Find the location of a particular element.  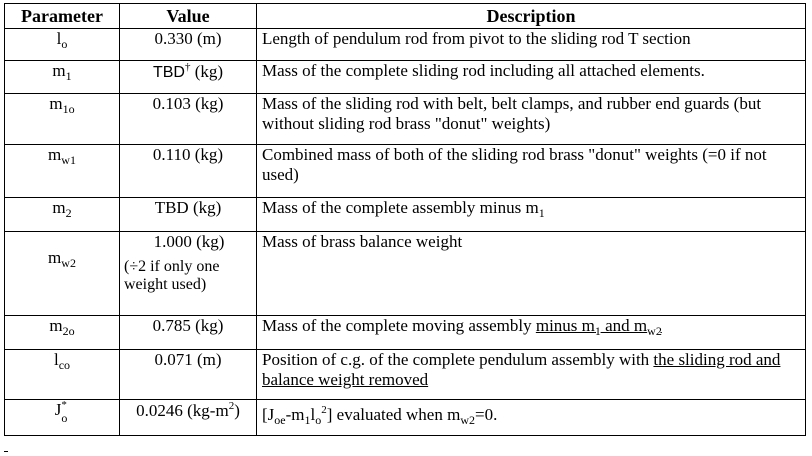

header-description: Description is located at coordinates (531, 16).